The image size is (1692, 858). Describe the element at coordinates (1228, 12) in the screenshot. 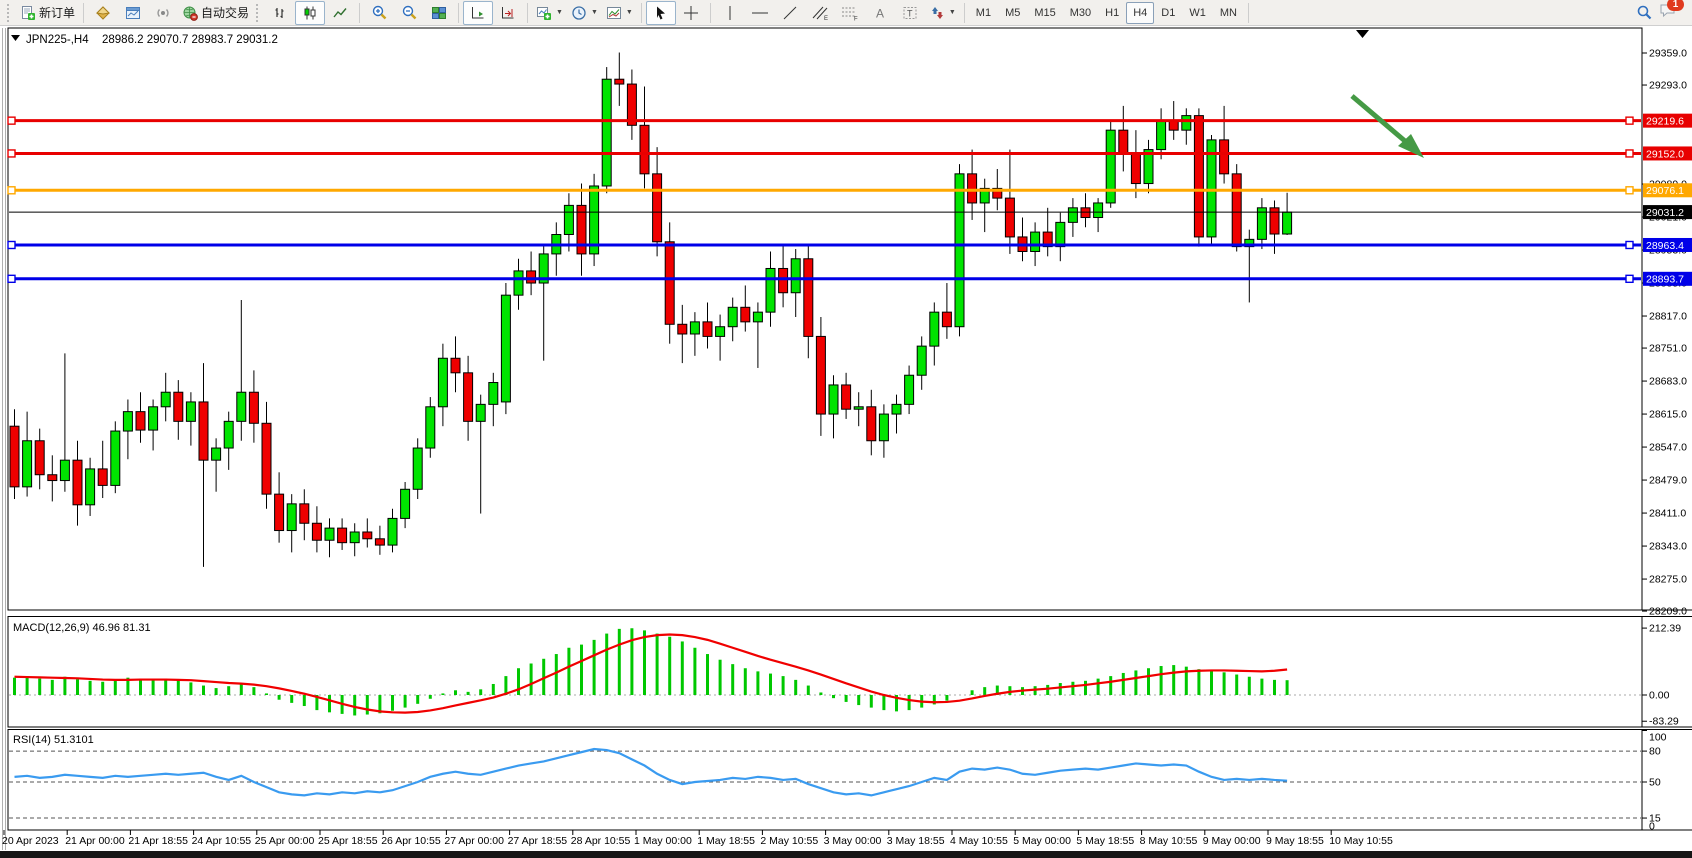

I see `timeframe-mn-button: MN` at that location.